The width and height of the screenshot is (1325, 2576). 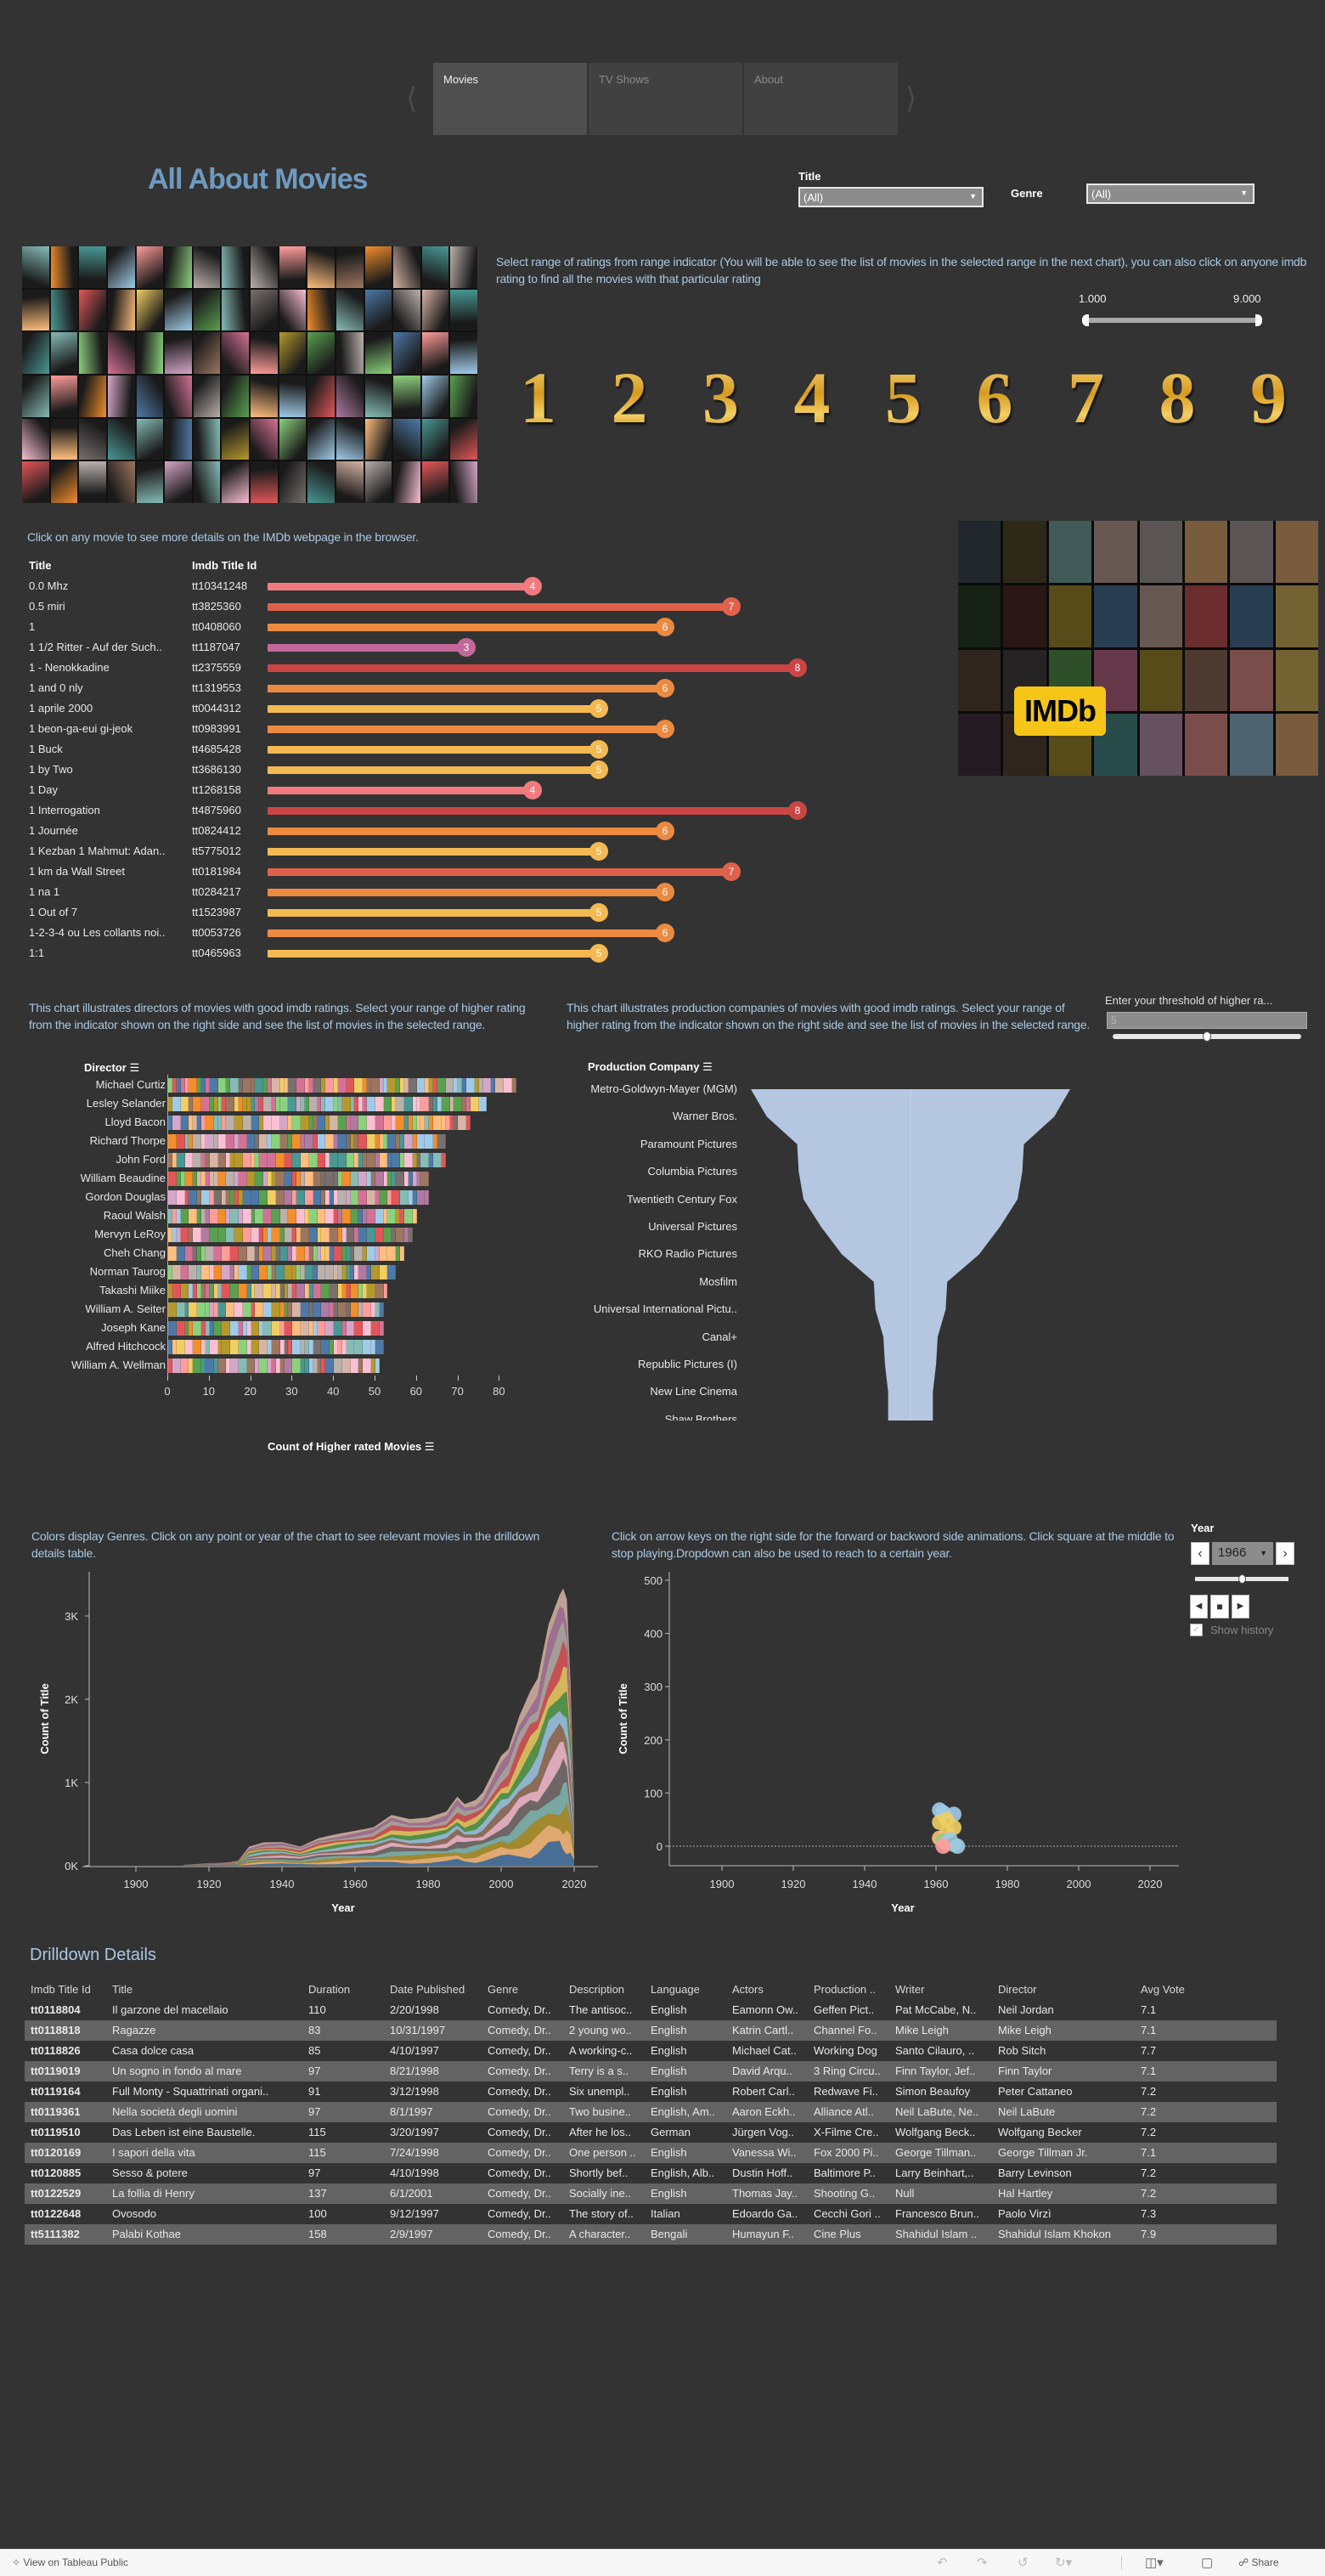 What do you see at coordinates (910, 1989) in the screenshot?
I see `column-header: Writer` at bounding box center [910, 1989].